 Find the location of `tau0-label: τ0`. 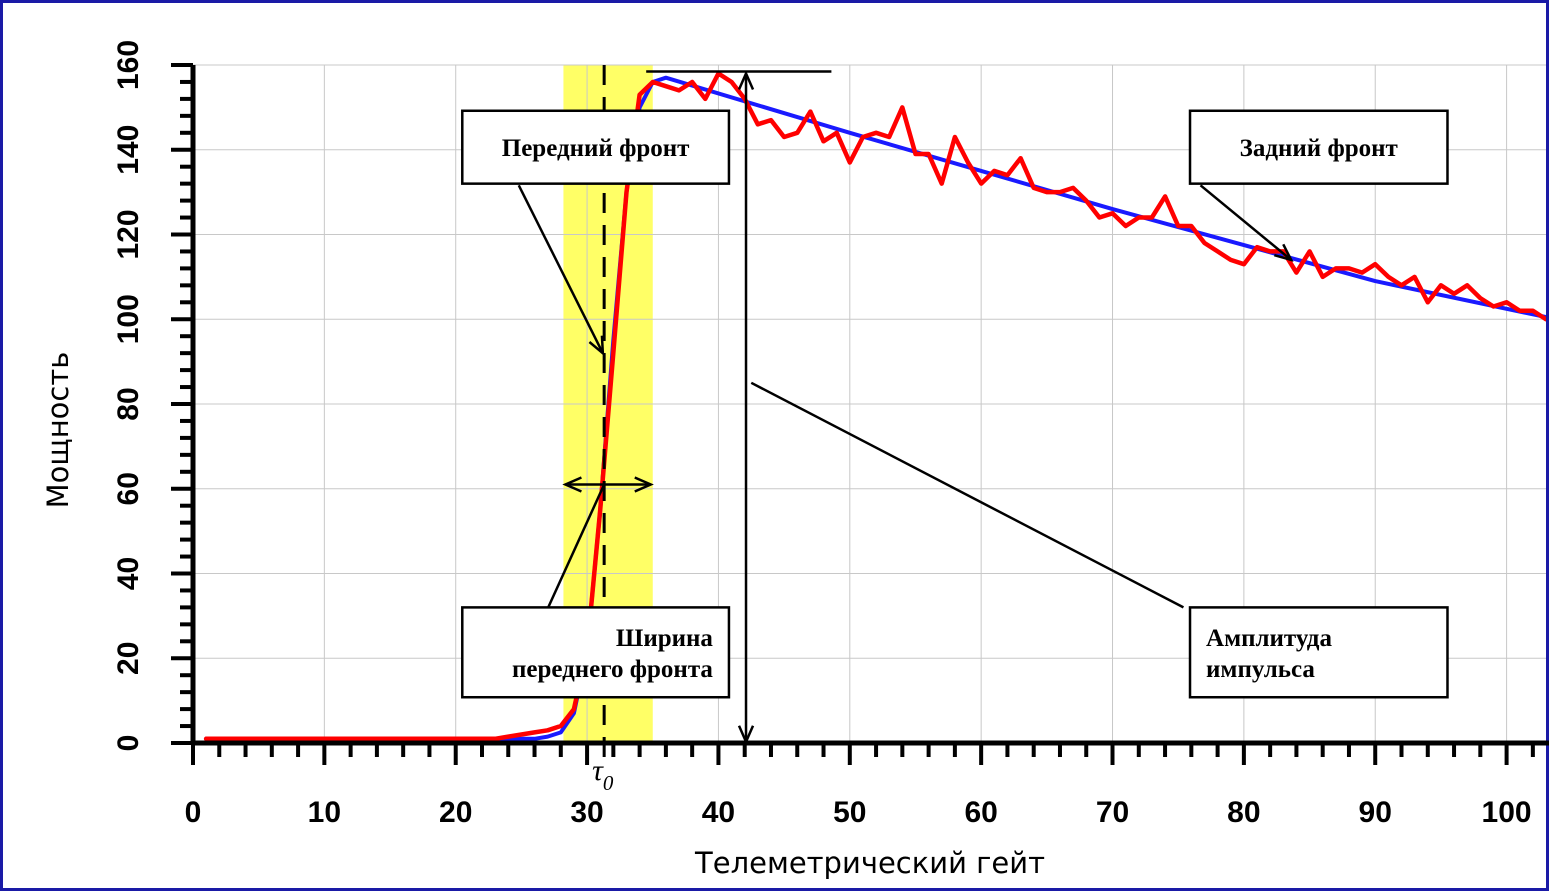

tau0-label: τ0 is located at coordinates (603, 774).